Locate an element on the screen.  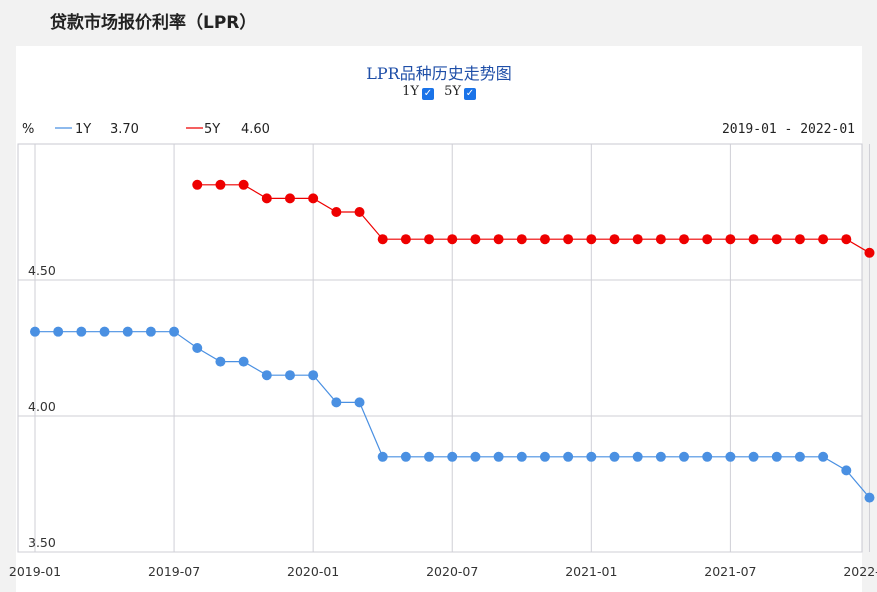
x-tick-label: 2021-01 is located at coordinates (591, 571).